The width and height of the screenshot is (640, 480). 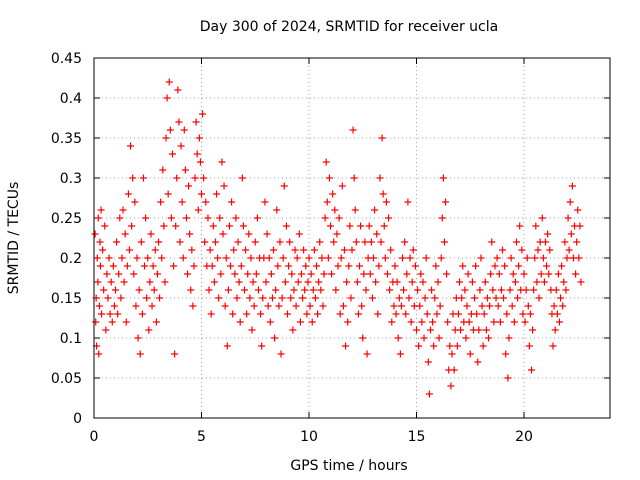 I want to click on y-tick-label: 0.05, so click(x=66, y=379).